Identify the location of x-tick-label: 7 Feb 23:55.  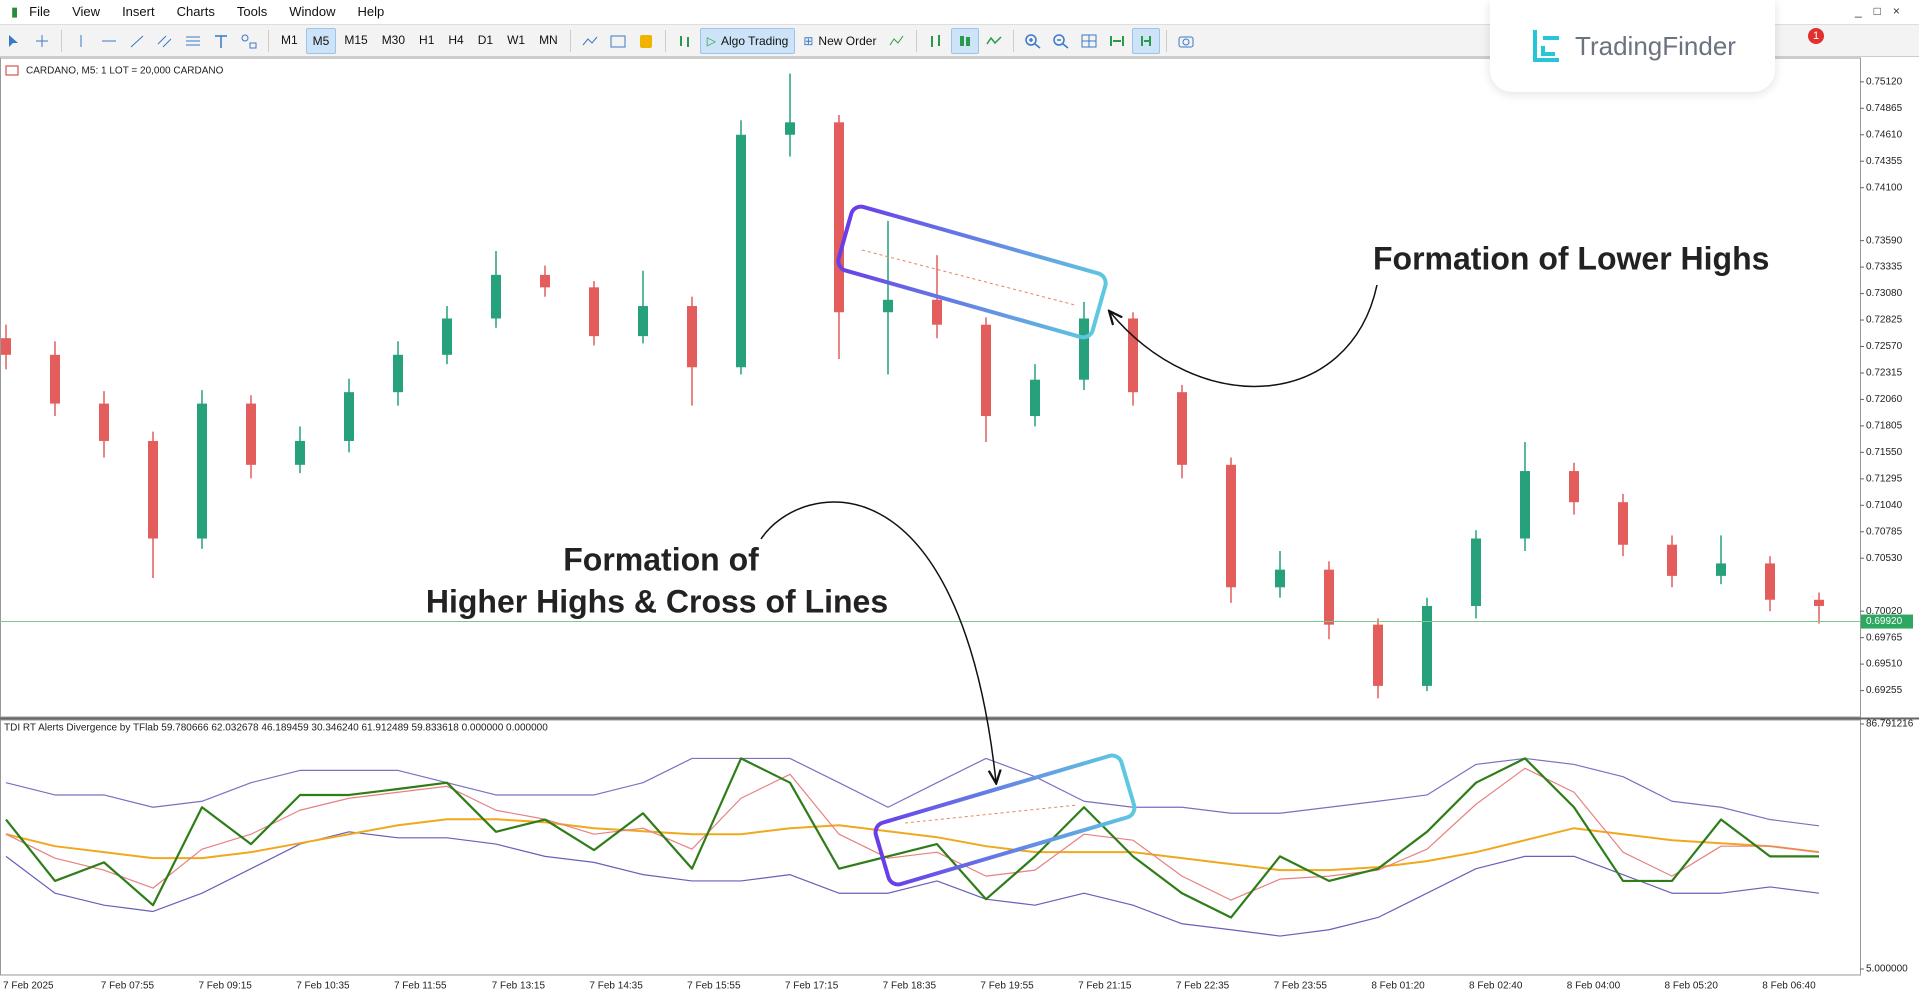
(1301, 986).